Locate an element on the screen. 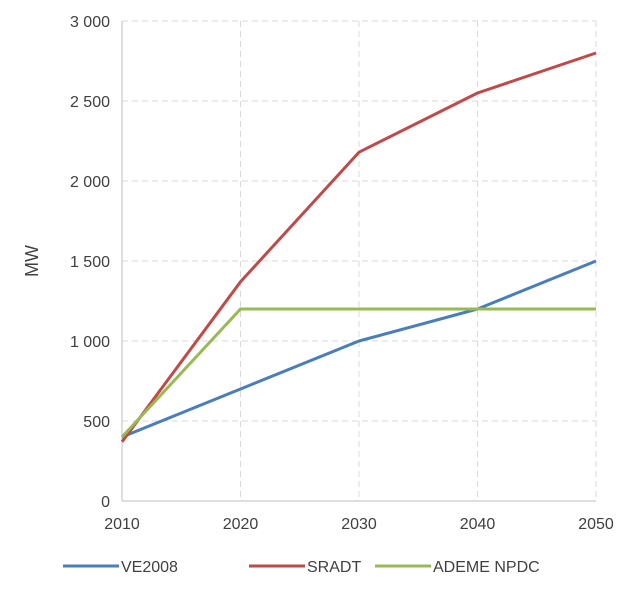 The image size is (619, 595). x-tick-label: 2010 is located at coordinates (122, 524).